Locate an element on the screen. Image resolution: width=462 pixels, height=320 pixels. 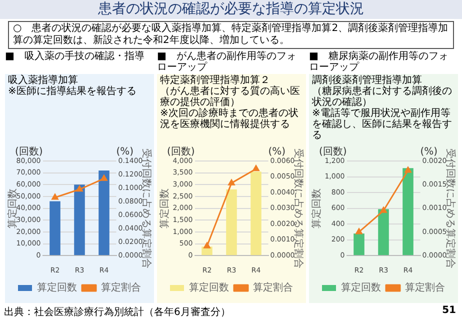
text: ■ がん患者の副作用等のフォローアップ is located at coordinates (227, 62).